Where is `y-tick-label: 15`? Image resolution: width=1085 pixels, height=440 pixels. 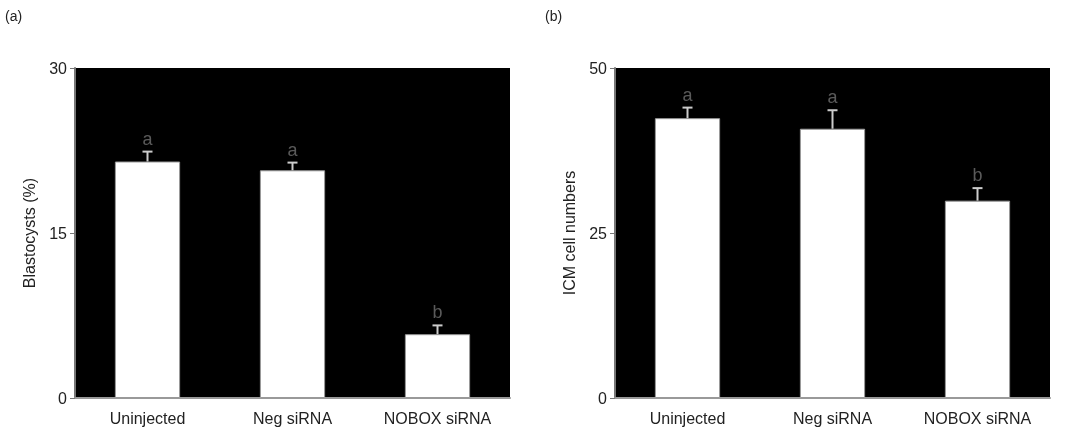
y-tick-label: 15 is located at coordinates (58, 233).